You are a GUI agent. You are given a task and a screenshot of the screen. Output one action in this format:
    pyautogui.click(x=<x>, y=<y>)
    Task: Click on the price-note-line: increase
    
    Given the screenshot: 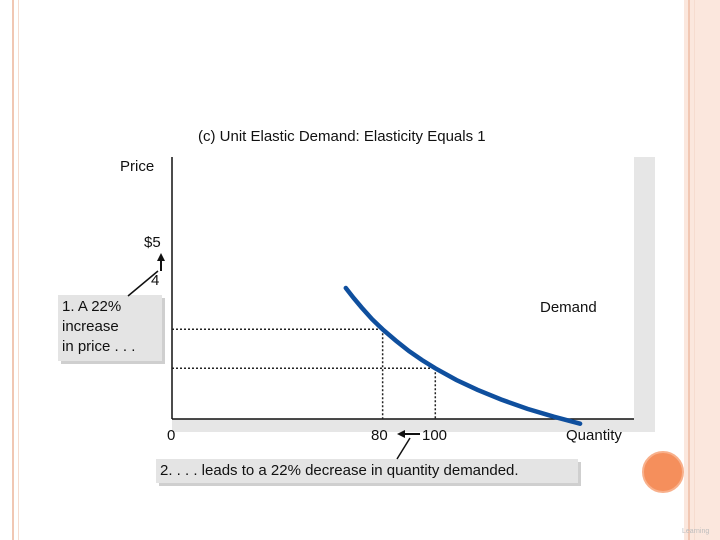 What is the action you would take?
    pyautogui.click(x=90, y=326)
    